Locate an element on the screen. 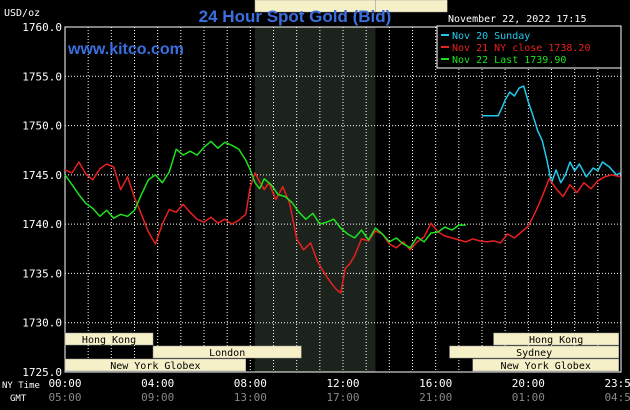 The width and height of the screenshot is (630, 410). legend-entry: Nov 21 NY close 1738.20 is located at coordinates (521, 48).